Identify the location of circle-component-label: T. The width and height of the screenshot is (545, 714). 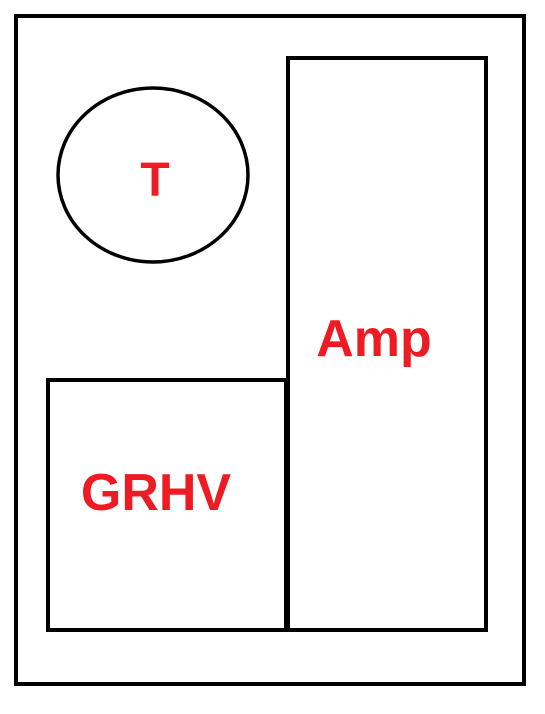
(154, 180).